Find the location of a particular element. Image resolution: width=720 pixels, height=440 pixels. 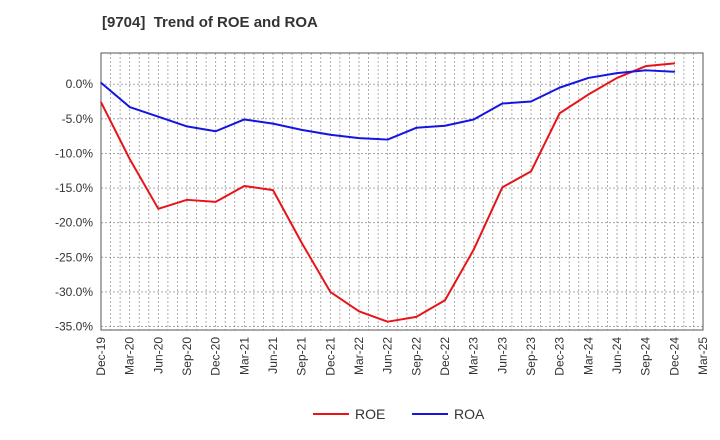

x-tick-label: Dec-24 is located at coordinates (674, 356).